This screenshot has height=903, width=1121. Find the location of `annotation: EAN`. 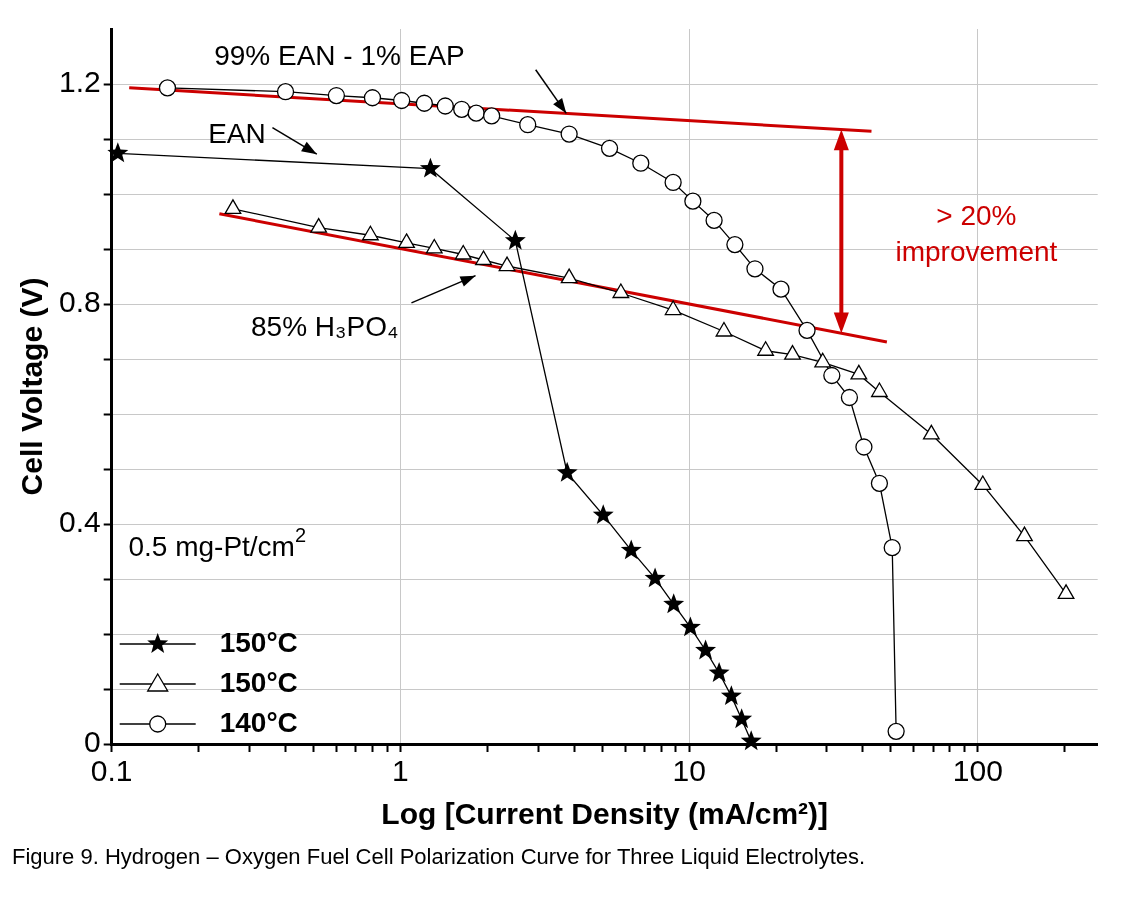

annotation: EAN is located at coordinates (237, 133).